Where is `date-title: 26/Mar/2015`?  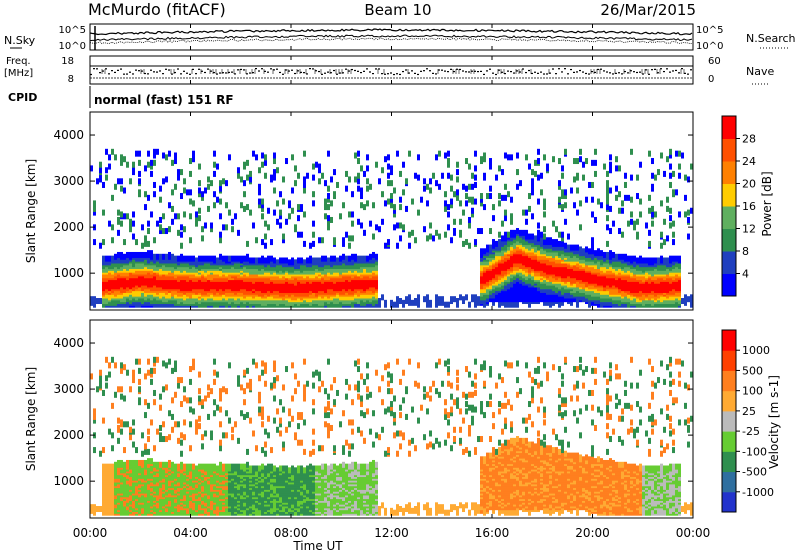 date-title: 26/Mar/2015 is located at coordinates (648, 10).